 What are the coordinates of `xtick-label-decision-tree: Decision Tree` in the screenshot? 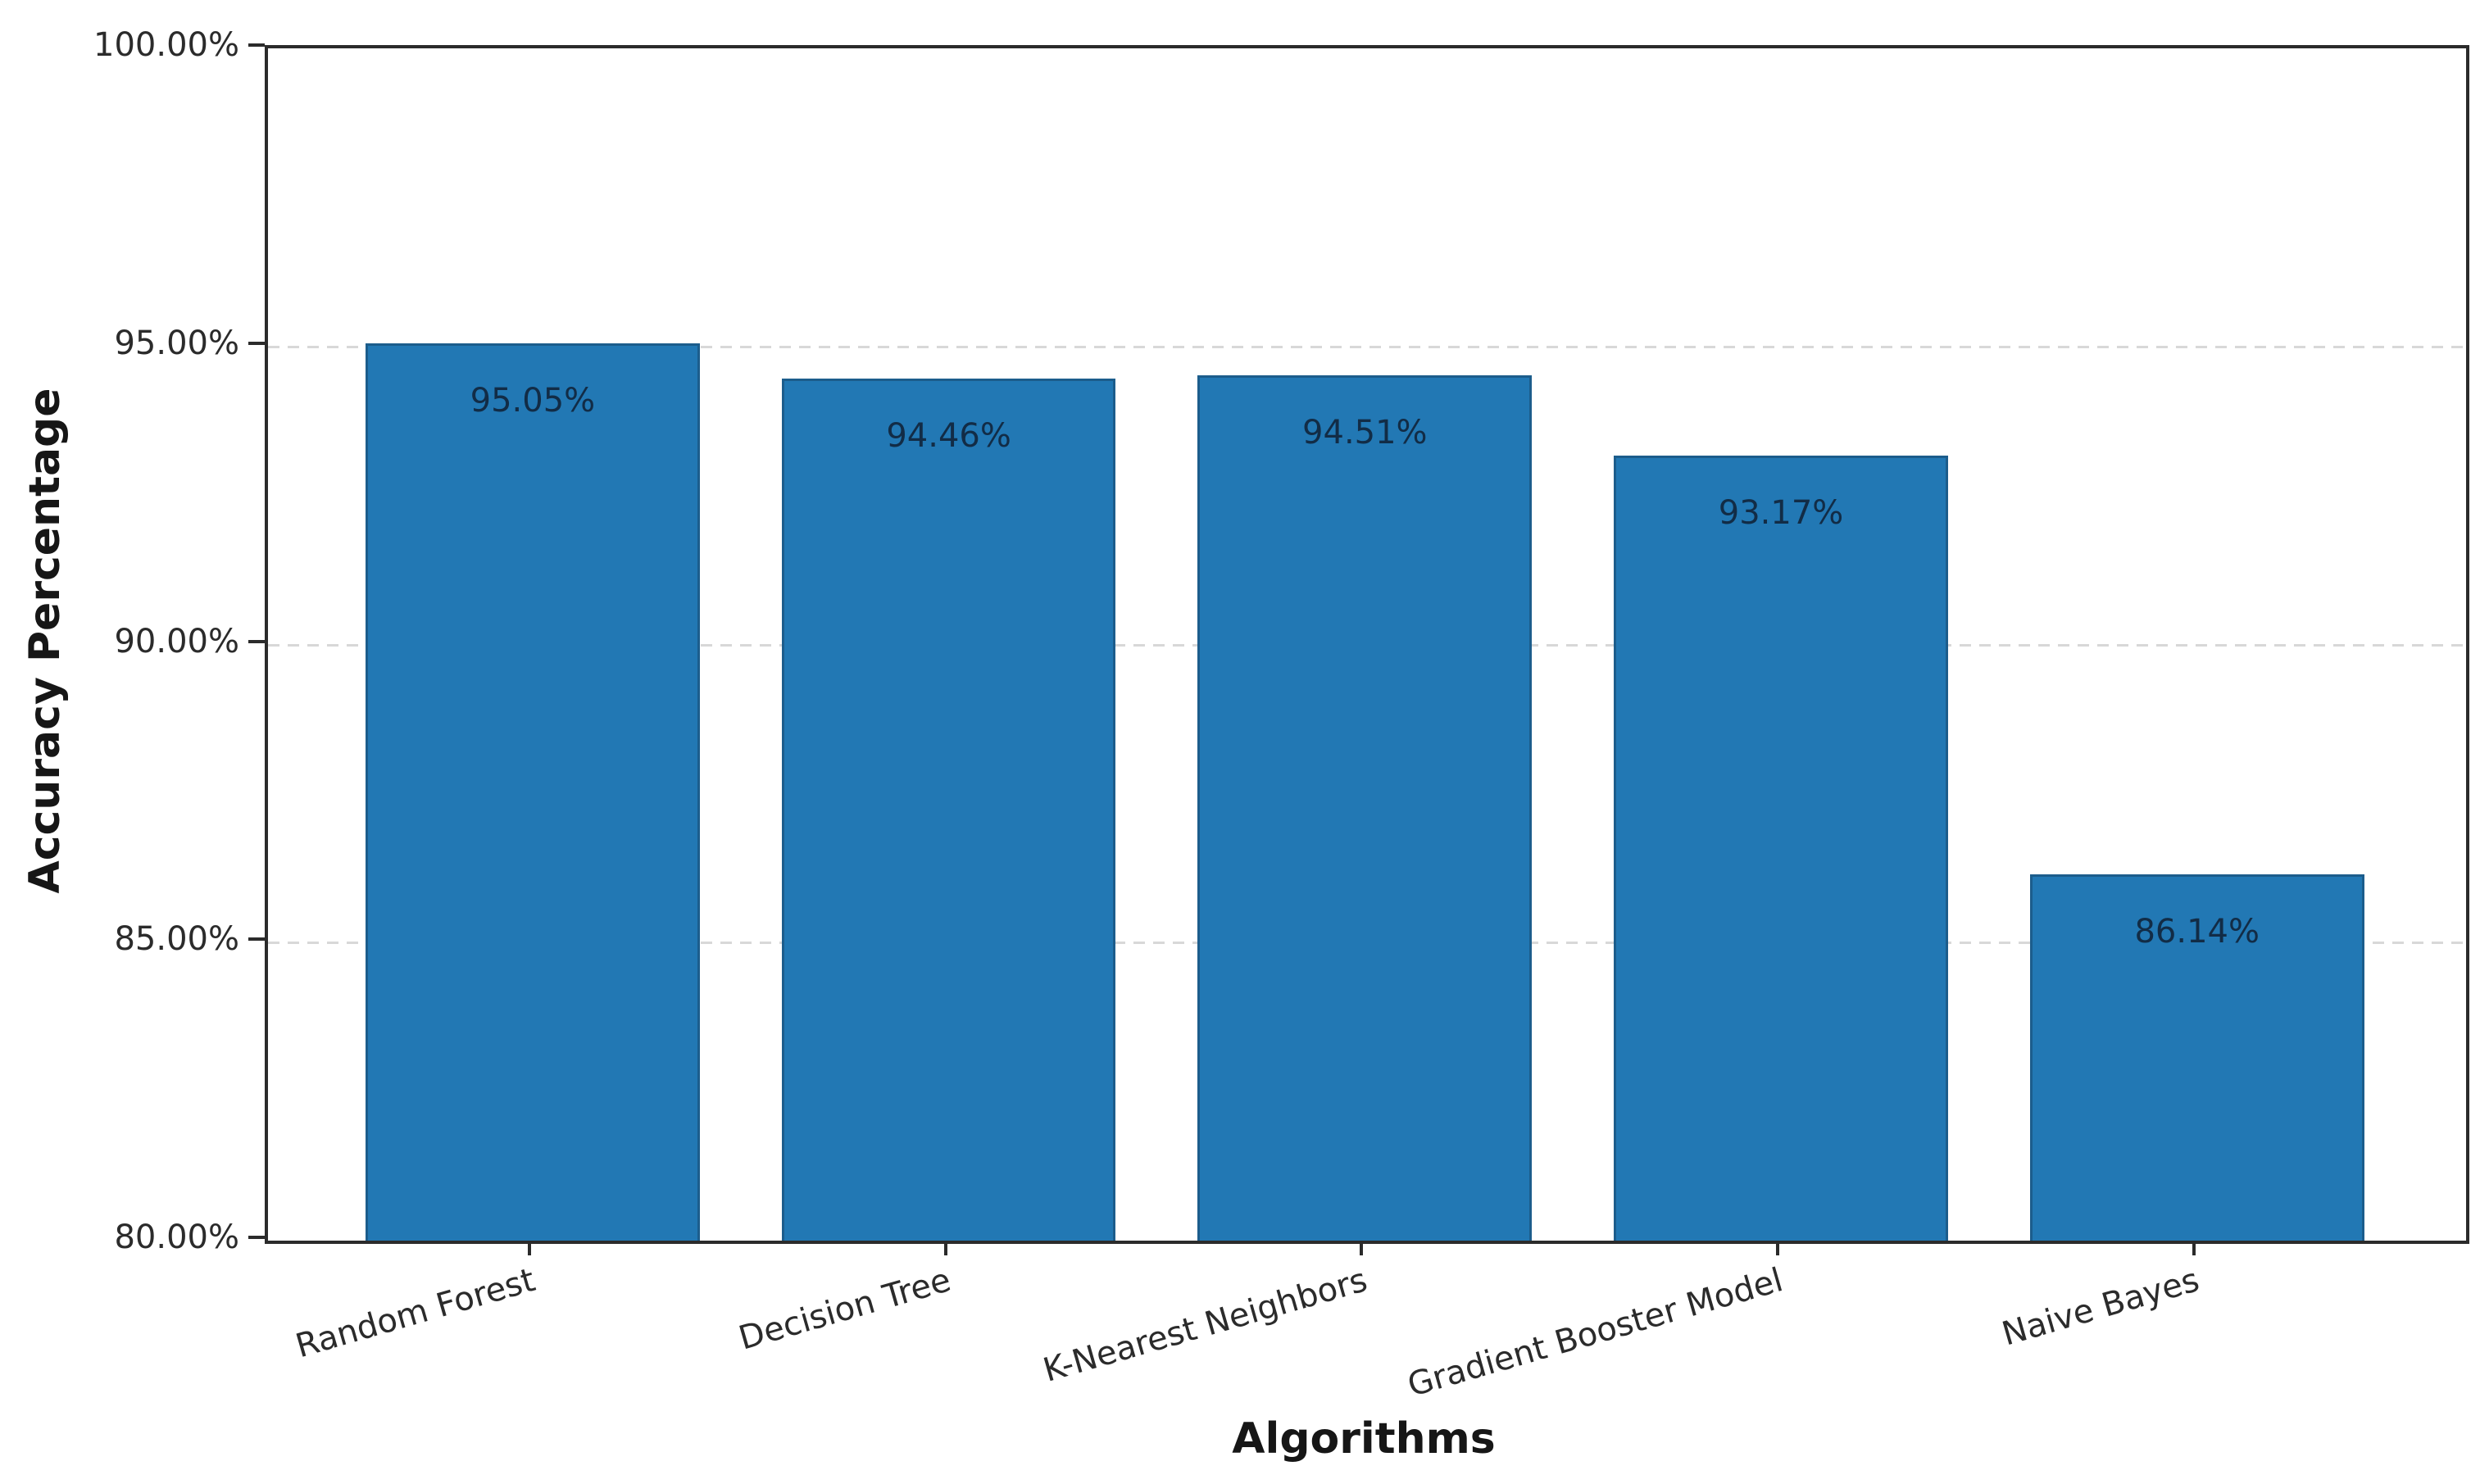 It's located at (845, 1309).